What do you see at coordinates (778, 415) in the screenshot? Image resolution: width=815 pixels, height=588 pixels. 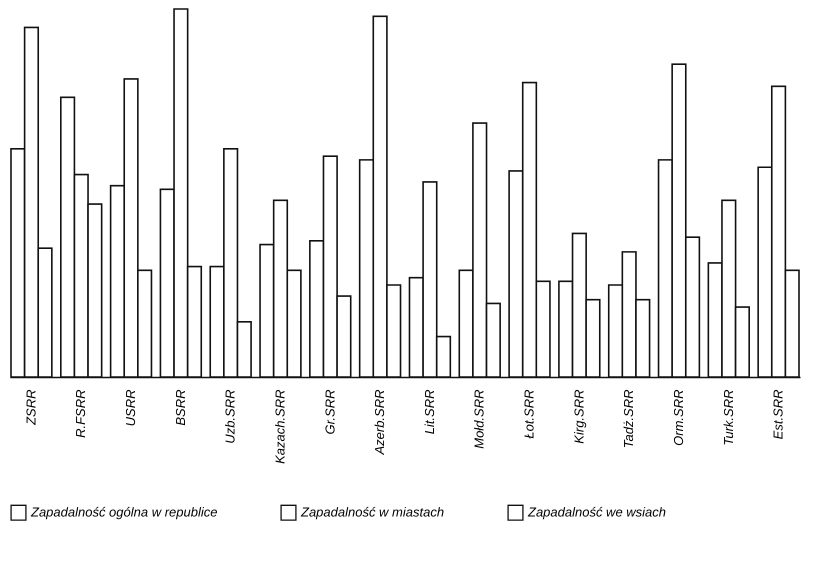 I see `x-tick-label: Est.SRR` at bounding box center [778, 415].